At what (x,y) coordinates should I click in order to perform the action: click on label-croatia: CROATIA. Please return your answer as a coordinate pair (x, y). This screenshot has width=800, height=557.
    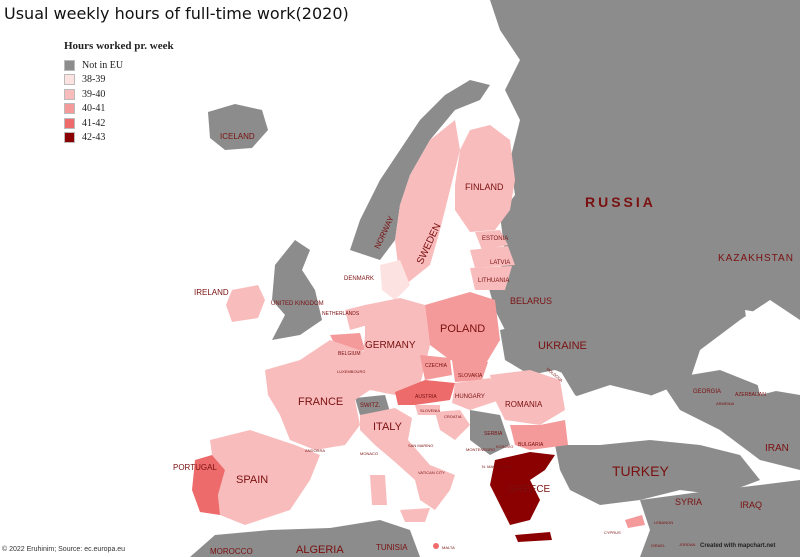
    Looking at the image, I should click on (453, 416).